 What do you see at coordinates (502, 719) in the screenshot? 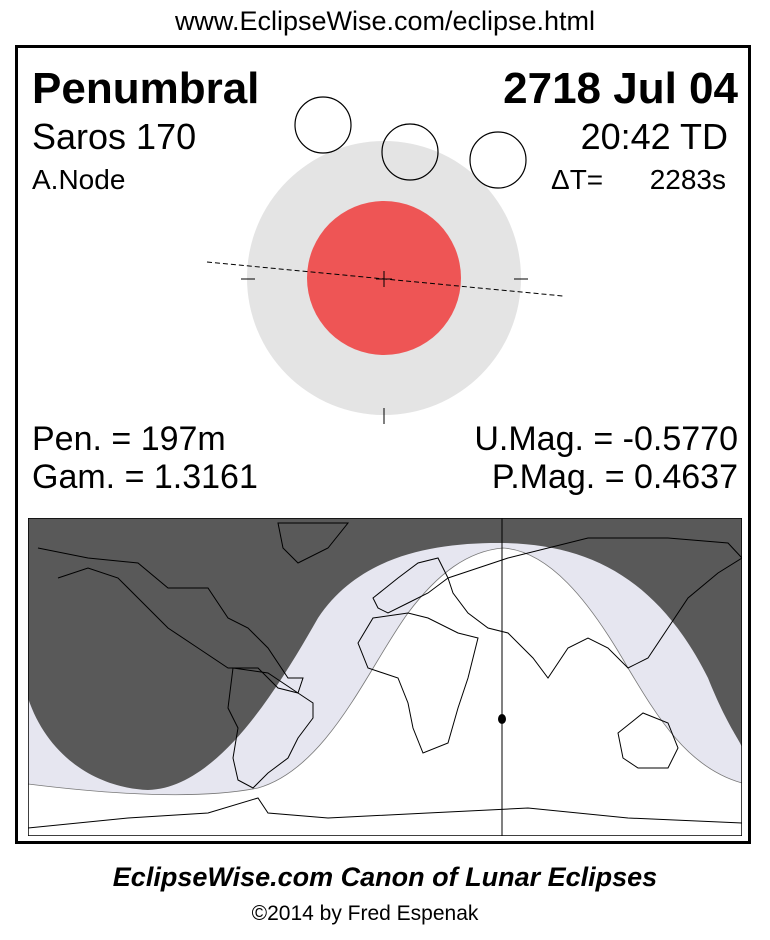
I see `greatest-eclipse-point` at bounding box center [502, 719].